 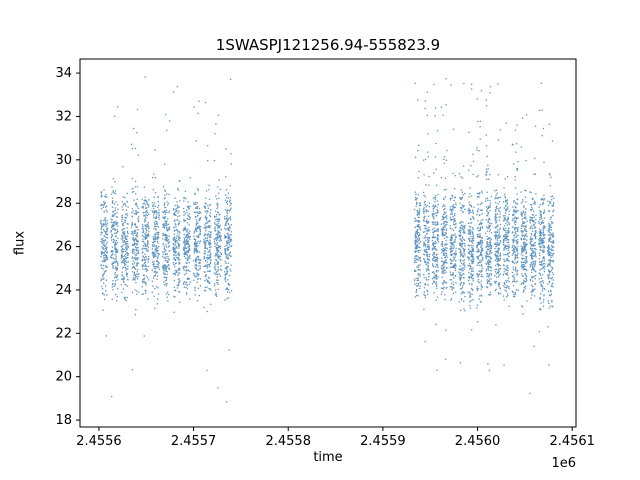 I want to click on y-tick-label: 30, so click(x=63, y=160).